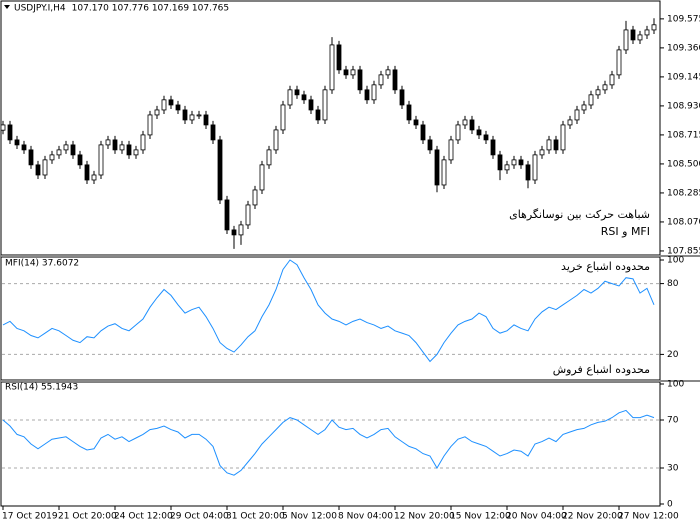  Describe the element at coordinates (480, 517) in the screenshot. I see `x-tick-label: 15 Nov 12:00` at that location.